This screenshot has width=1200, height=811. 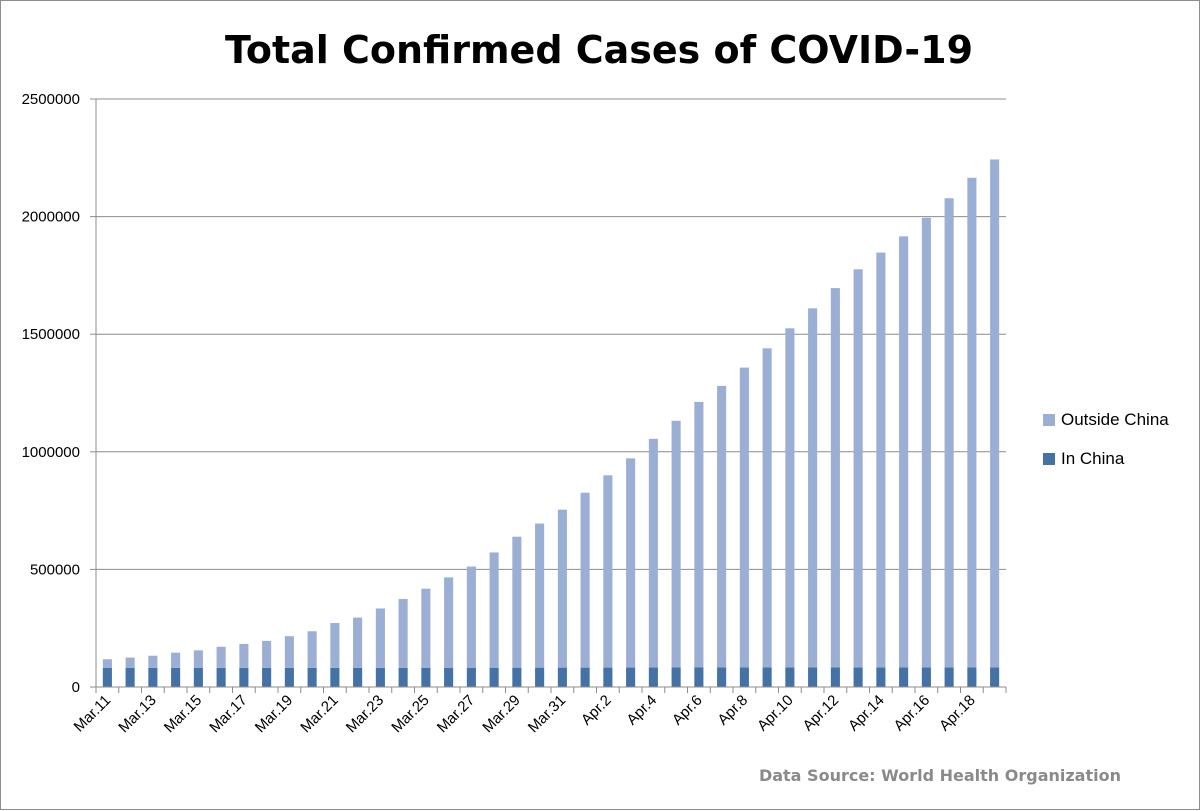 What do you see at coordinates (599, 50) in the screenshot?
I see `chart-title: Total Confirmed Cases of COVID-19` at bounding box center [599, 50].